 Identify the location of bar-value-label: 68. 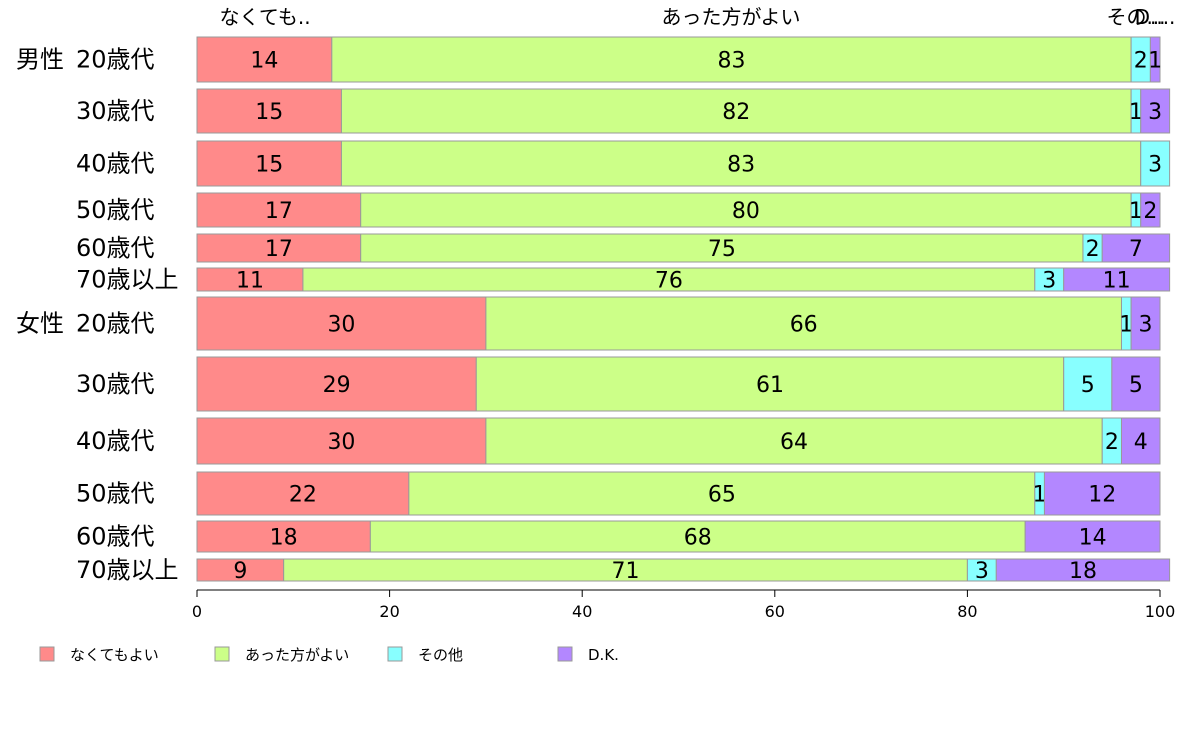
(698, 538).